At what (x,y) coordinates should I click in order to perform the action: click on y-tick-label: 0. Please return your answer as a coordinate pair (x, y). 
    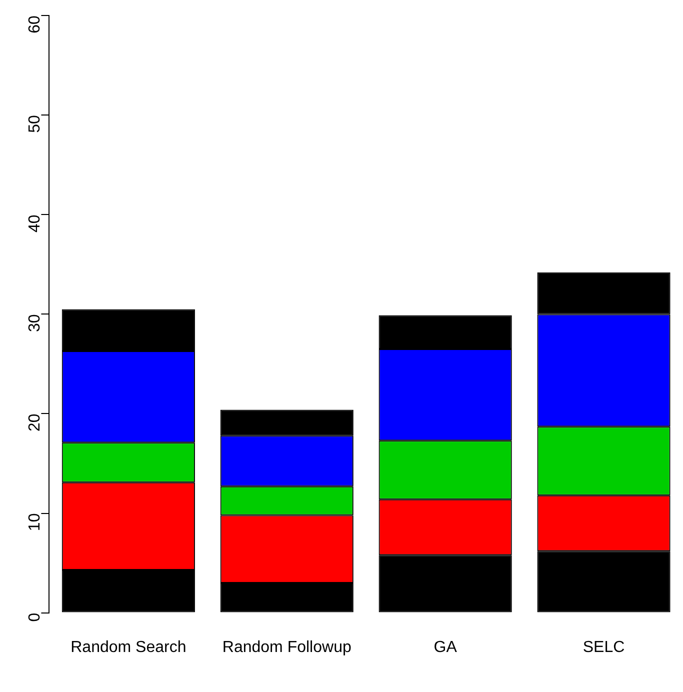
    Looking at the image, I should click on (35, 617).